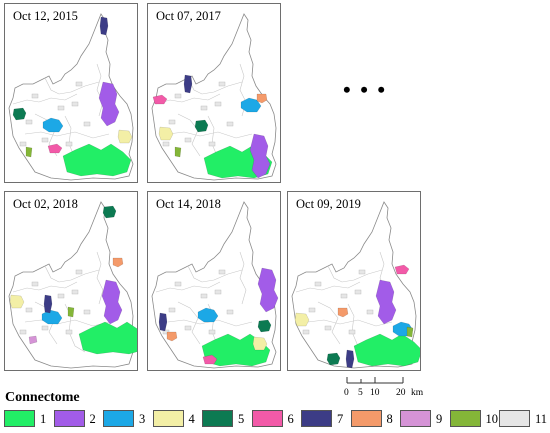  What do you see at coordinates (328, 204) in the screenshot?
I see `panel-date: Oct 09, 2019` at bounding box center [328, 204].